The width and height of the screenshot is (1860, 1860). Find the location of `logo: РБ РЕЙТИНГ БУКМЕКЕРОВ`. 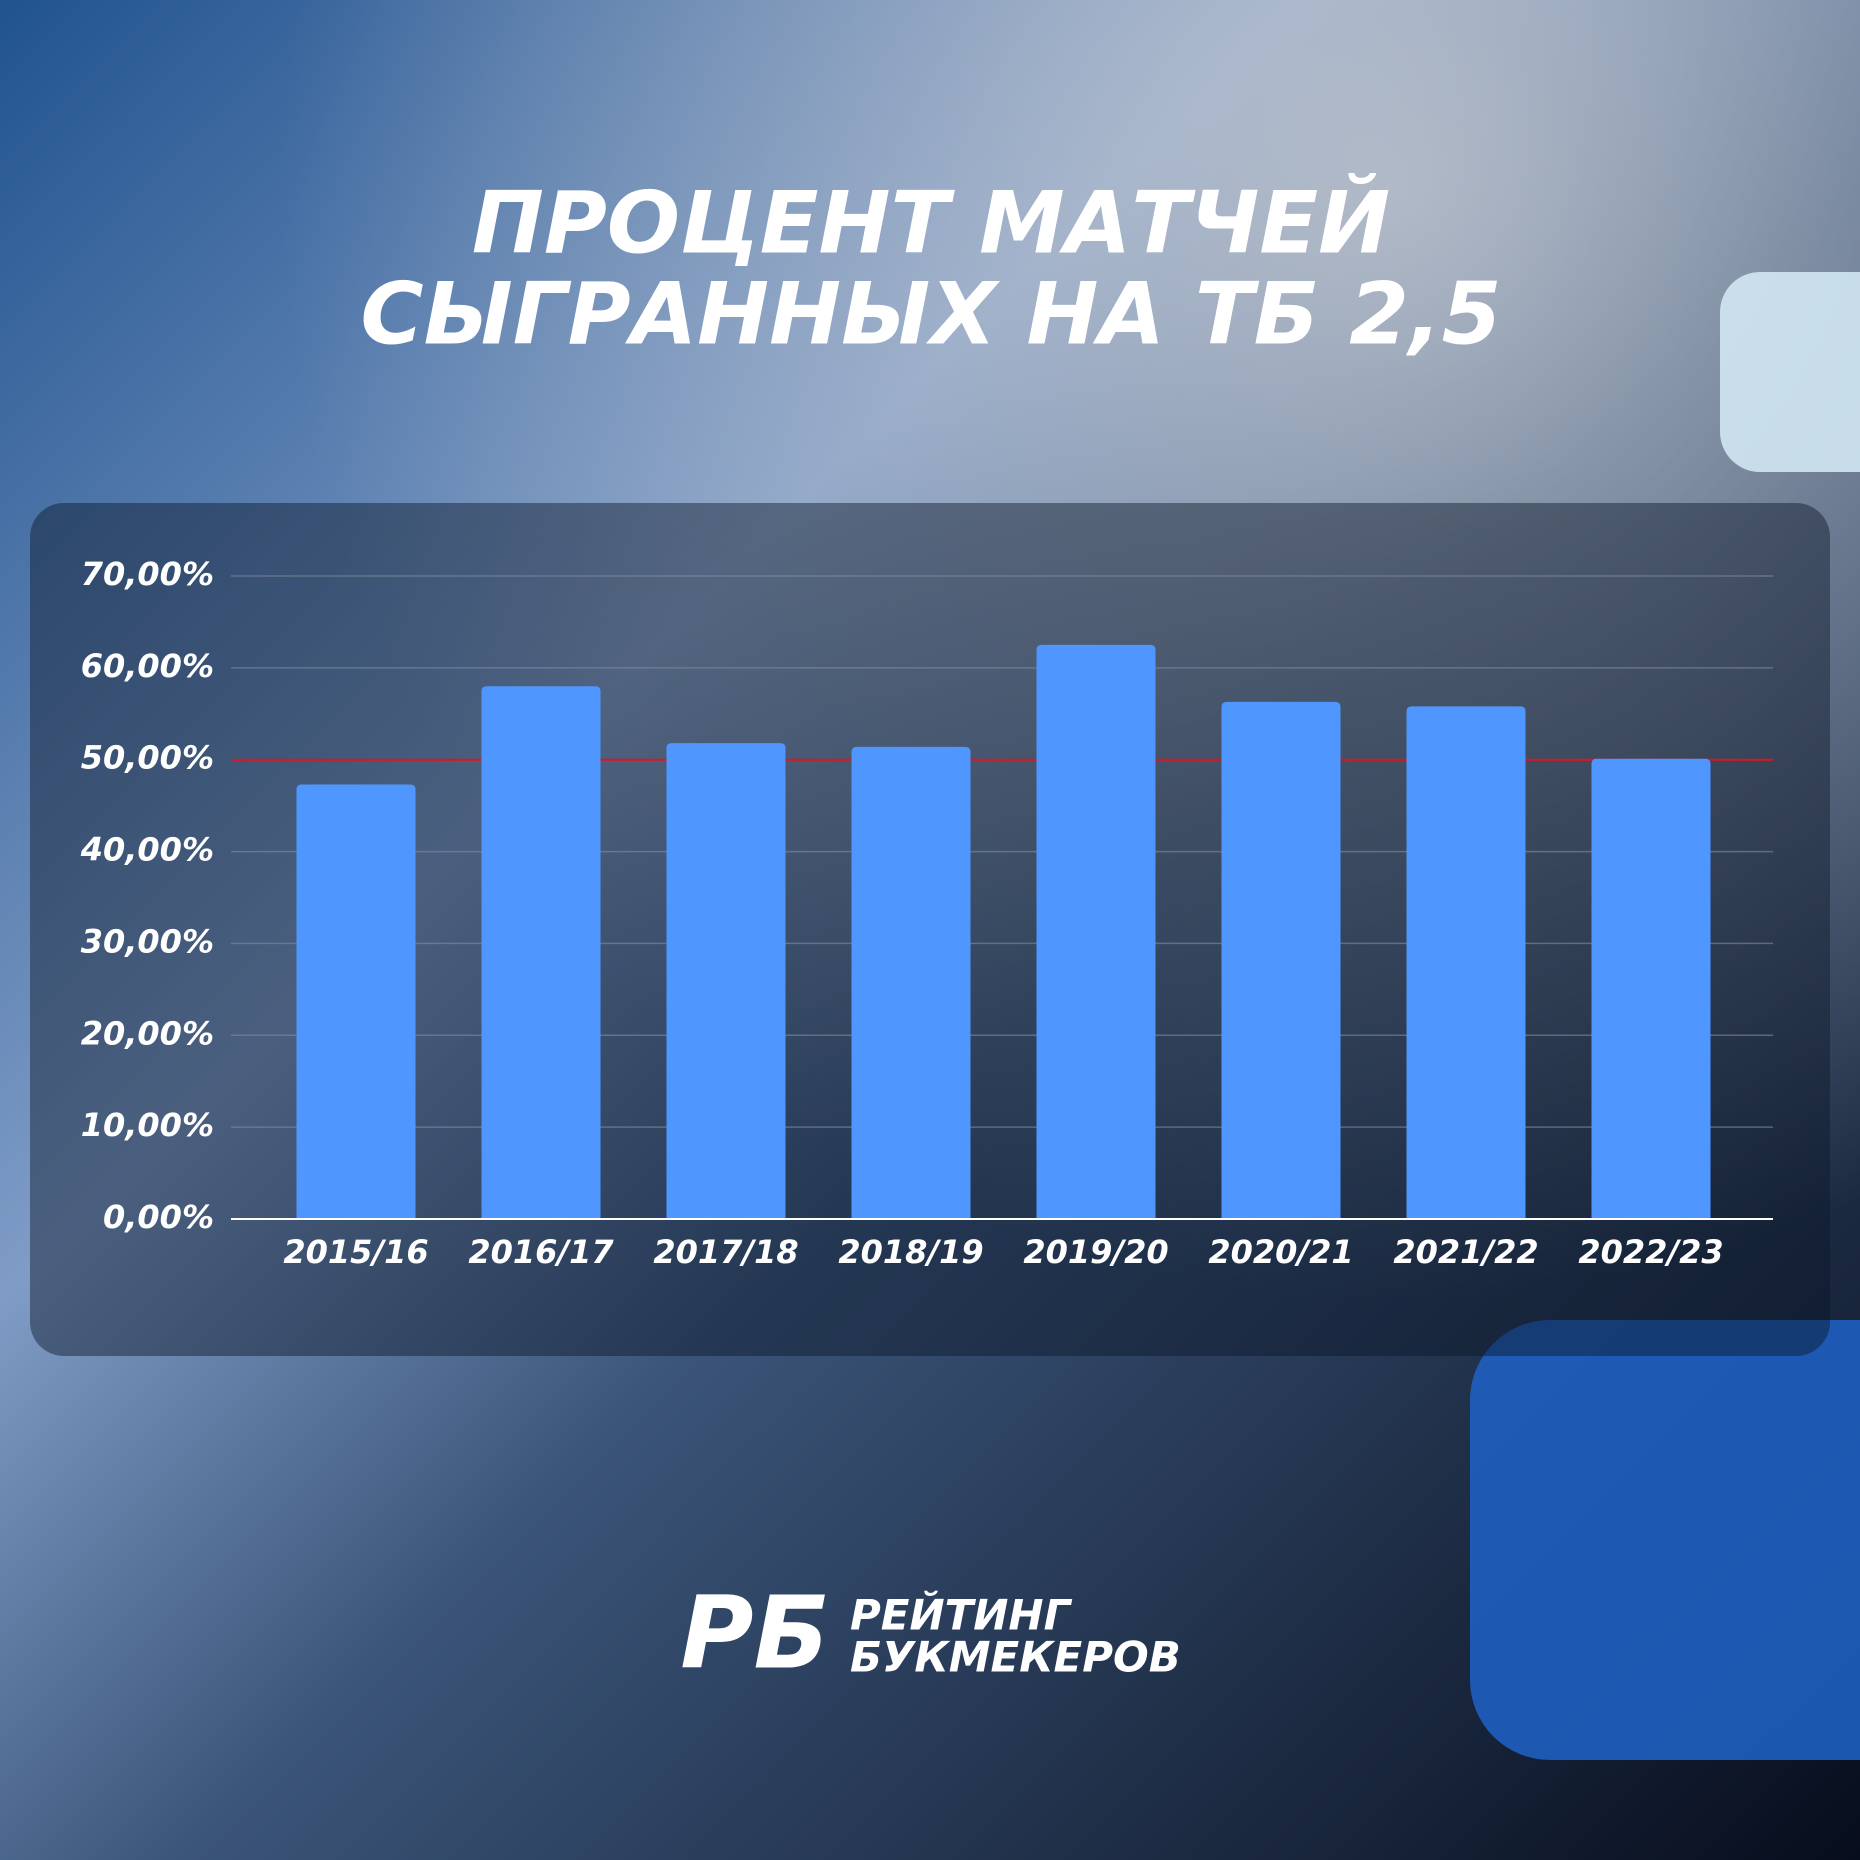

logo: РБ РЕЙТИНГ БУКМЕКЕРОВ is located at coordinates (930, 1632).